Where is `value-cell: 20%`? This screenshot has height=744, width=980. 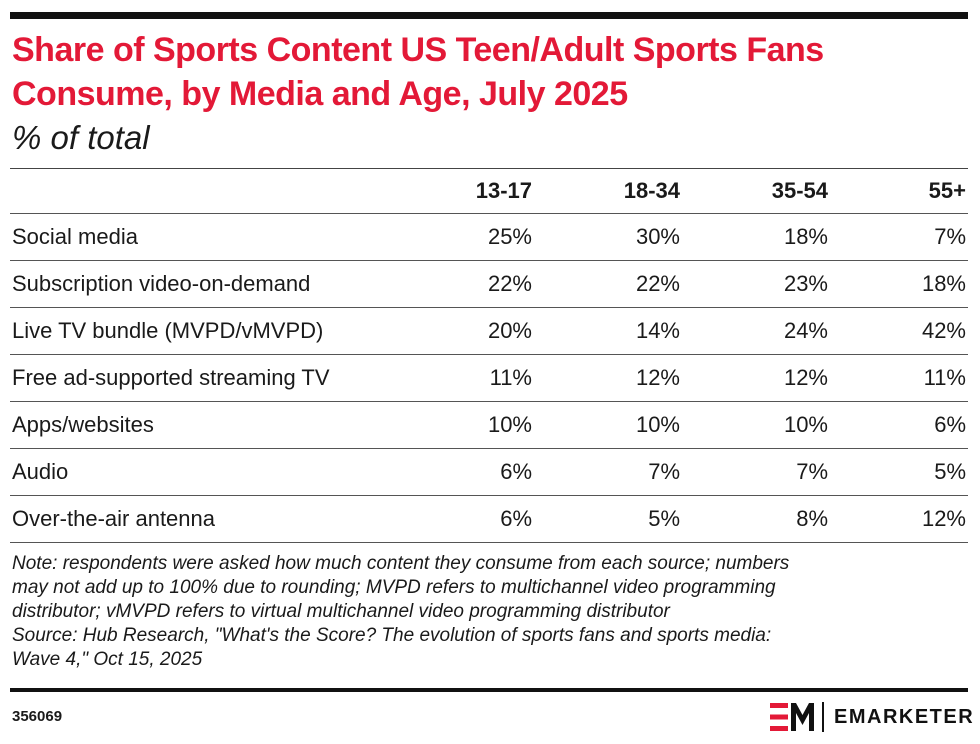 value-cell: 20% is located at coordinates (509, 330).